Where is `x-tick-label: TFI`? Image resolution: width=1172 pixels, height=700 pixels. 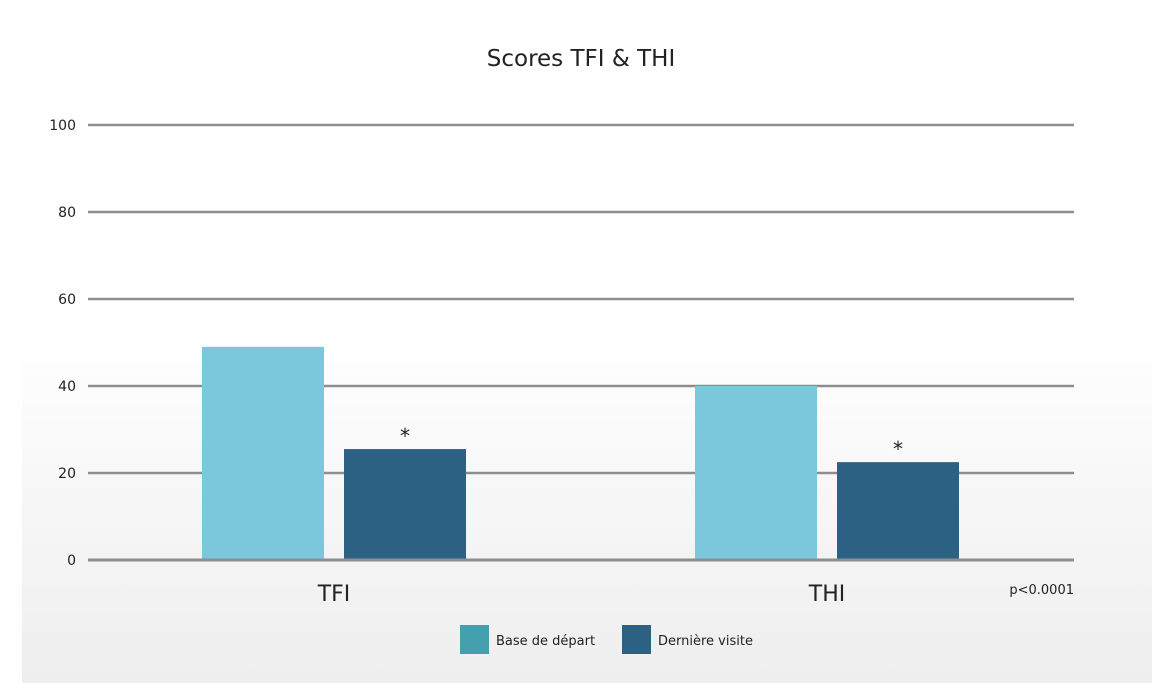 x-tick-label: TFI is located at coordinates (334, 594).